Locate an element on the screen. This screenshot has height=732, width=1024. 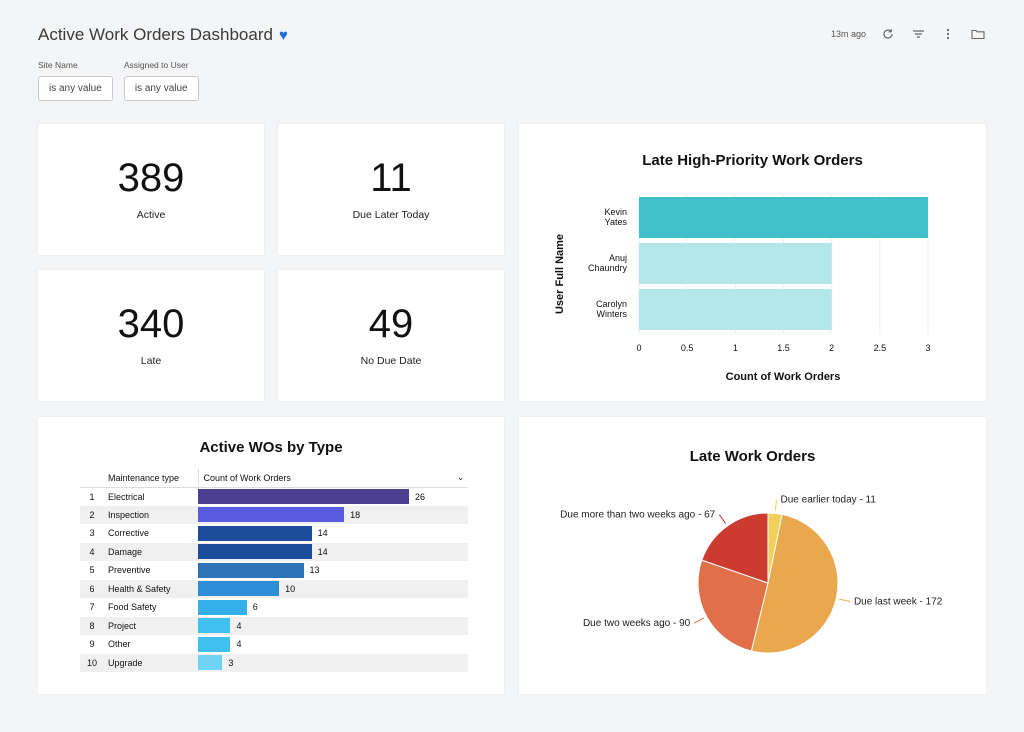
row-number: 7 is located at coordinates (92, 607).